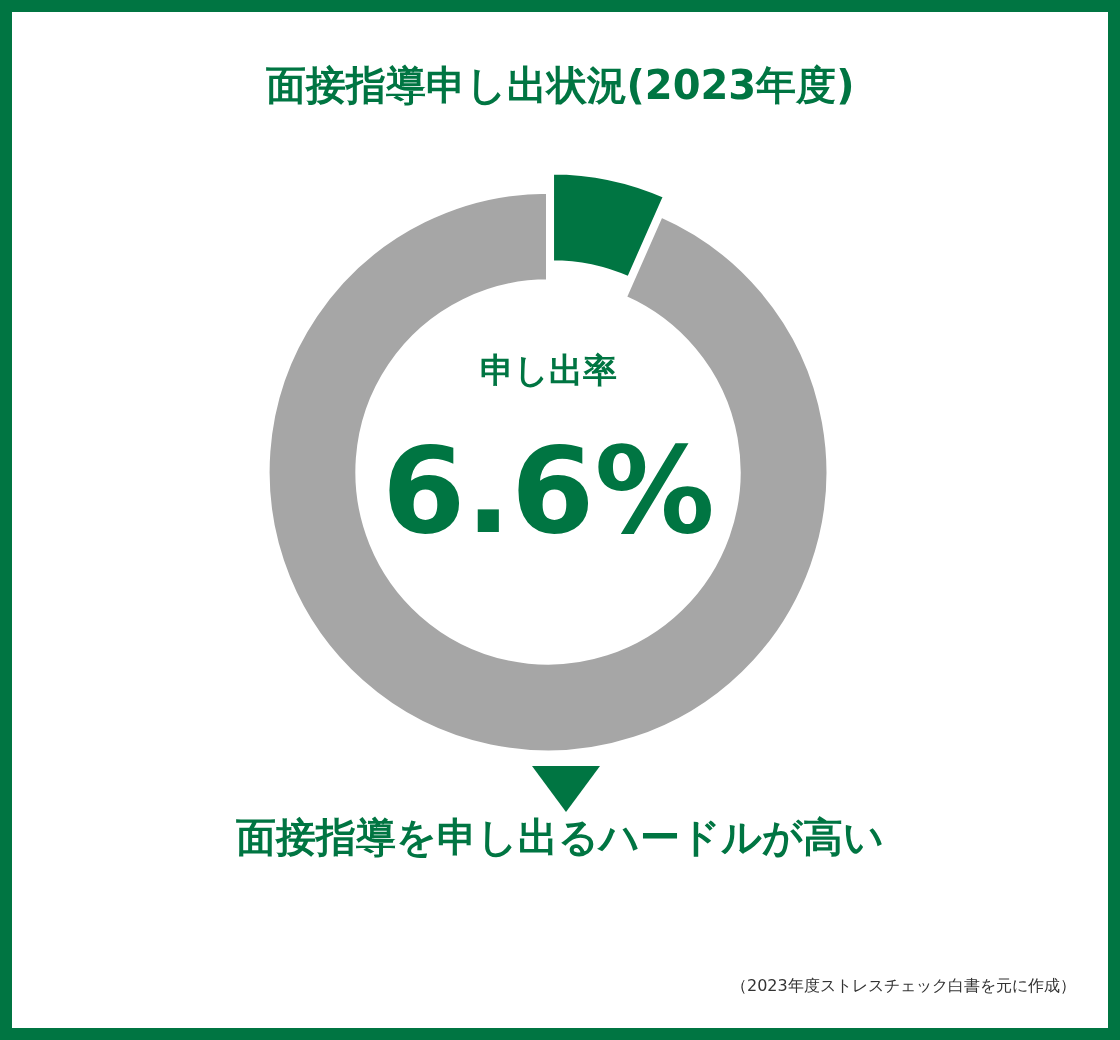 The width and height of the screenshot is (1120, 1040). I want to click on text: 面接指導を申し出るハードルが高い, so click(560, 837).